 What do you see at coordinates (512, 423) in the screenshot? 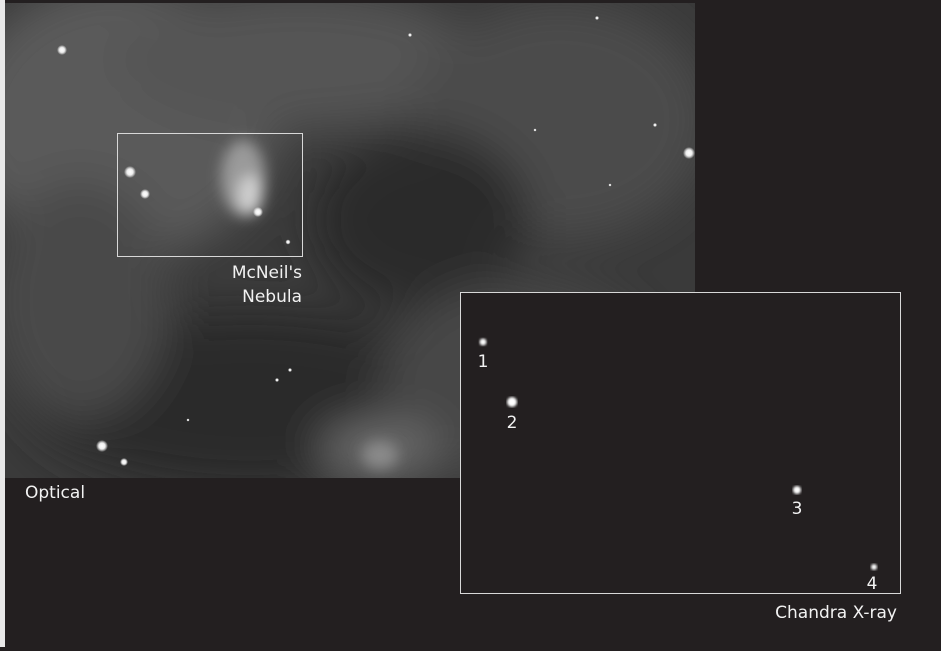
I see `source-label: 2` at bounding box center [512, 423].